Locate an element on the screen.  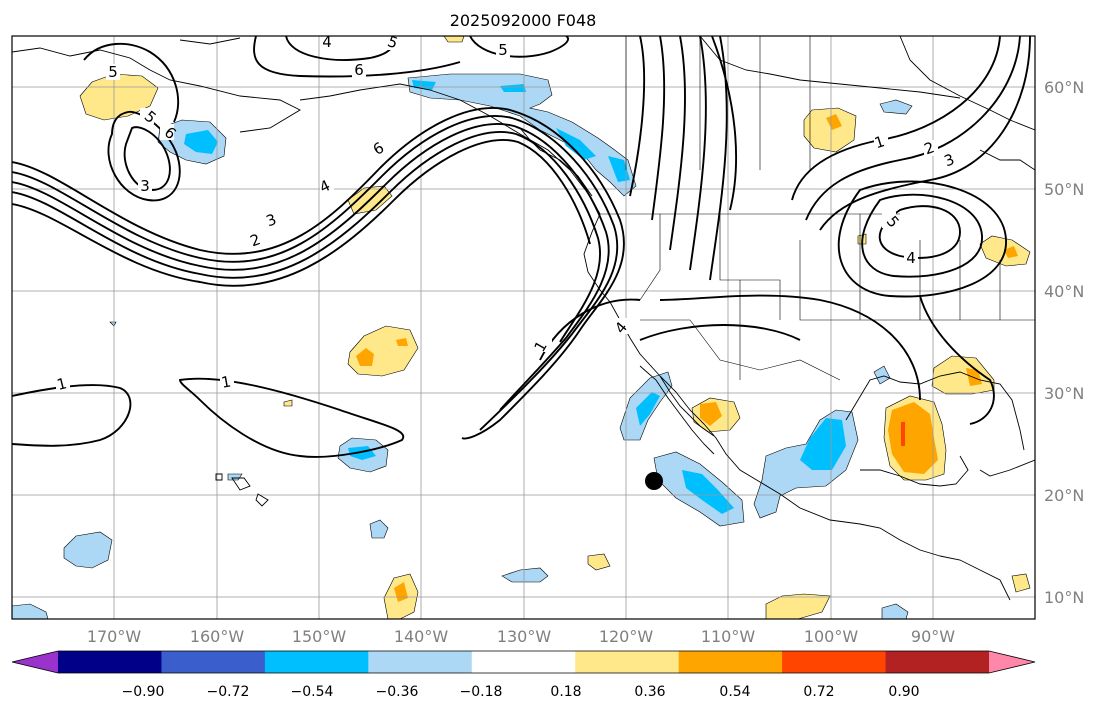
lat-label: 50°N is located at coordinates (1064, 189).